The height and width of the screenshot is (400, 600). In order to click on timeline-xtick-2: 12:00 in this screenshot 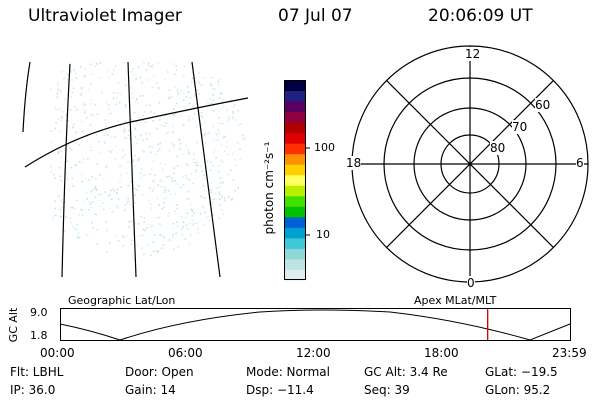, I will do `click(313, 353)`.